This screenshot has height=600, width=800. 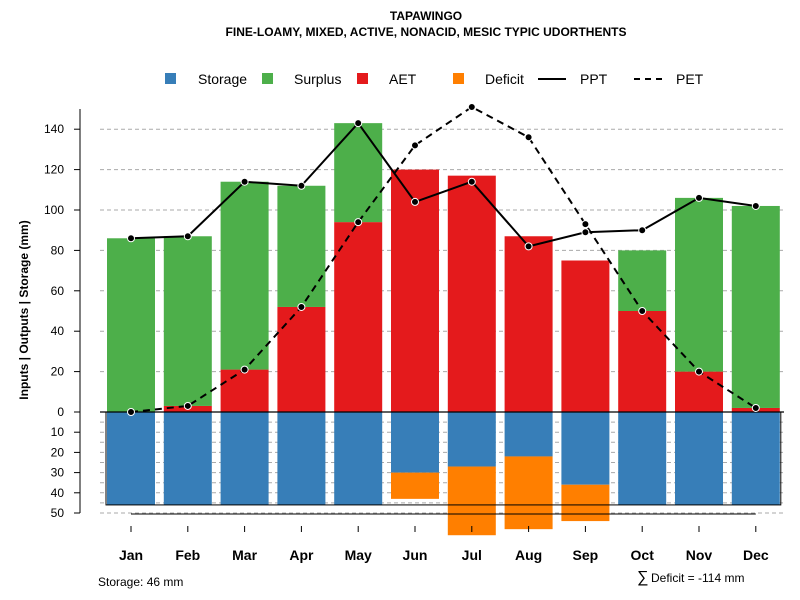 I want to click on legend-swatch-storage, so click(x=170, y=78).